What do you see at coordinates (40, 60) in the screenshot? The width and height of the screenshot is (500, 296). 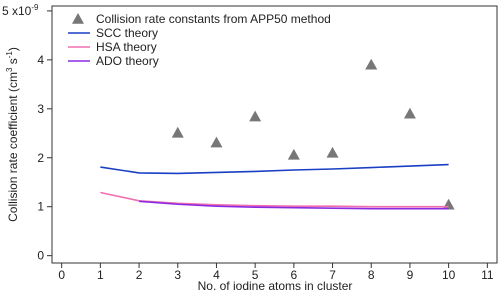 I see `y-tick-label: 4` at bounding box center [40, 60].